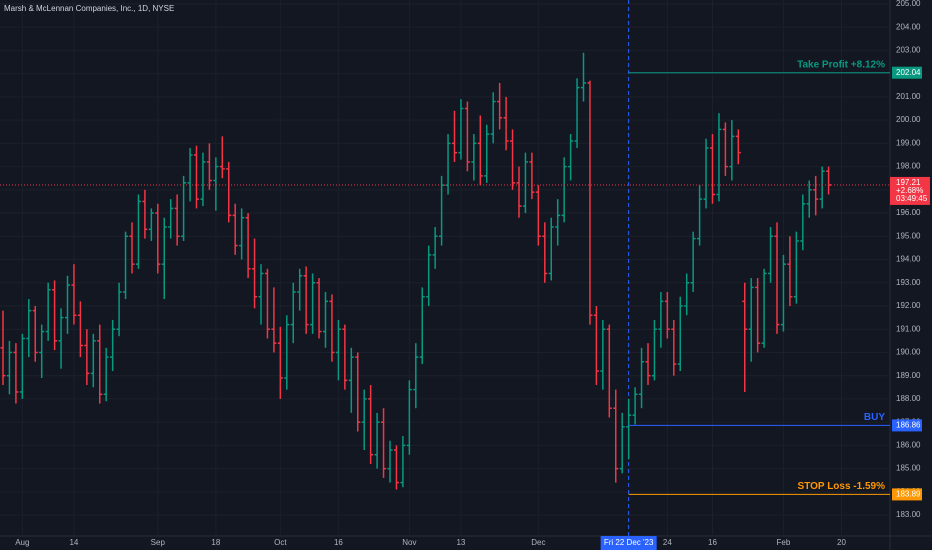 The width and height of the screenshot is (932, 550). I want to click on level-price-label: 183.89, so click(908, 494).